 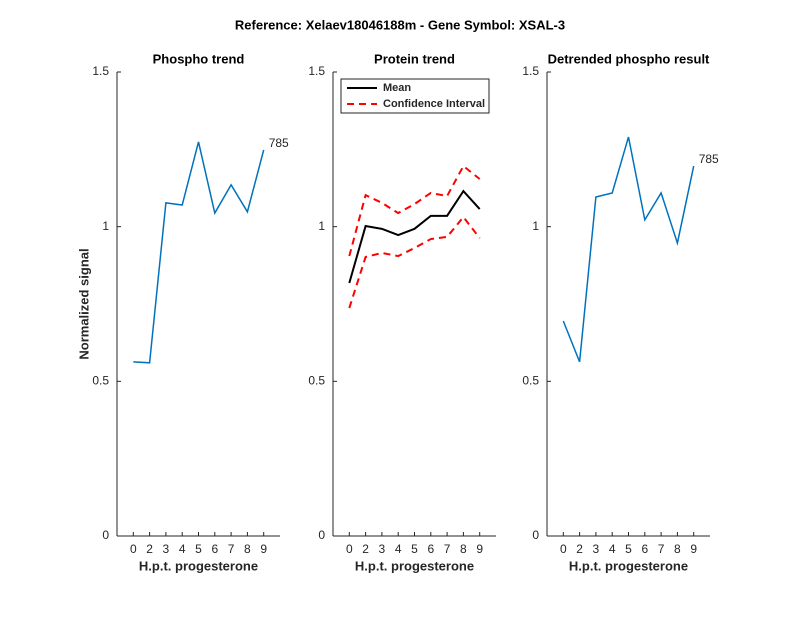 I want to click on y-axis-label: Normalized signal, so click(x=83, y=303).